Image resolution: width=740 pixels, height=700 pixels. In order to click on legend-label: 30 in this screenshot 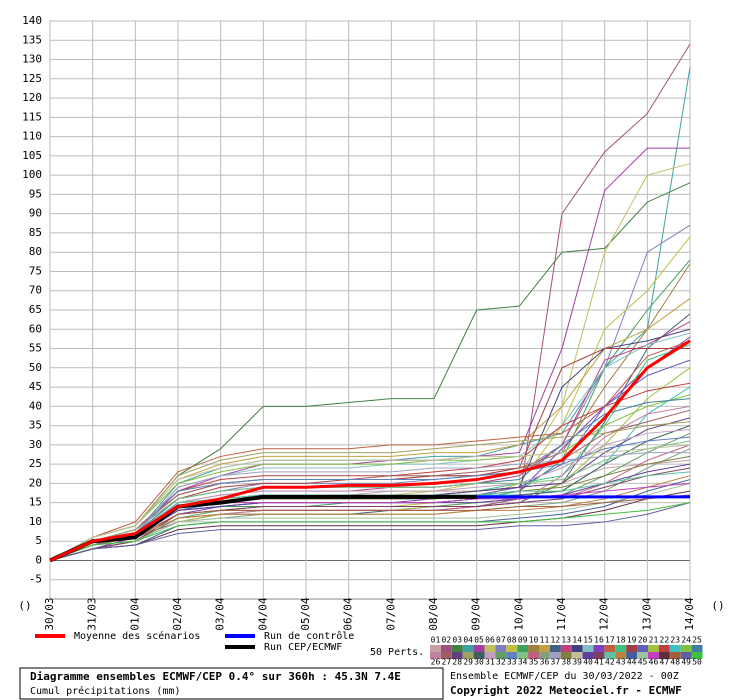, I will do `click(479, 662)`.